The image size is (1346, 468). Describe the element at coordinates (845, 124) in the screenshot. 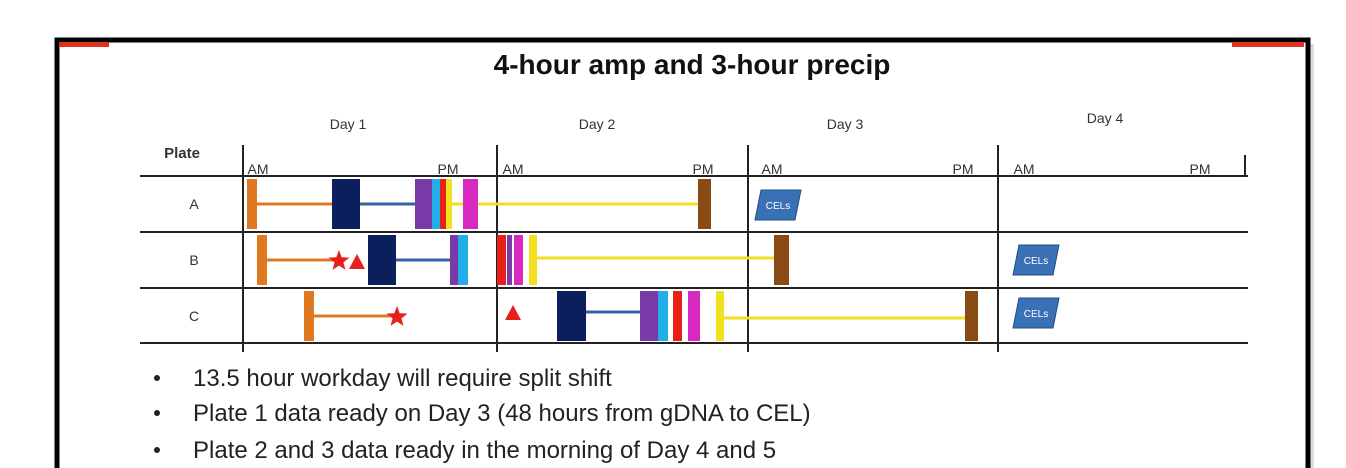

I see `day-label: Day 3` at that location.